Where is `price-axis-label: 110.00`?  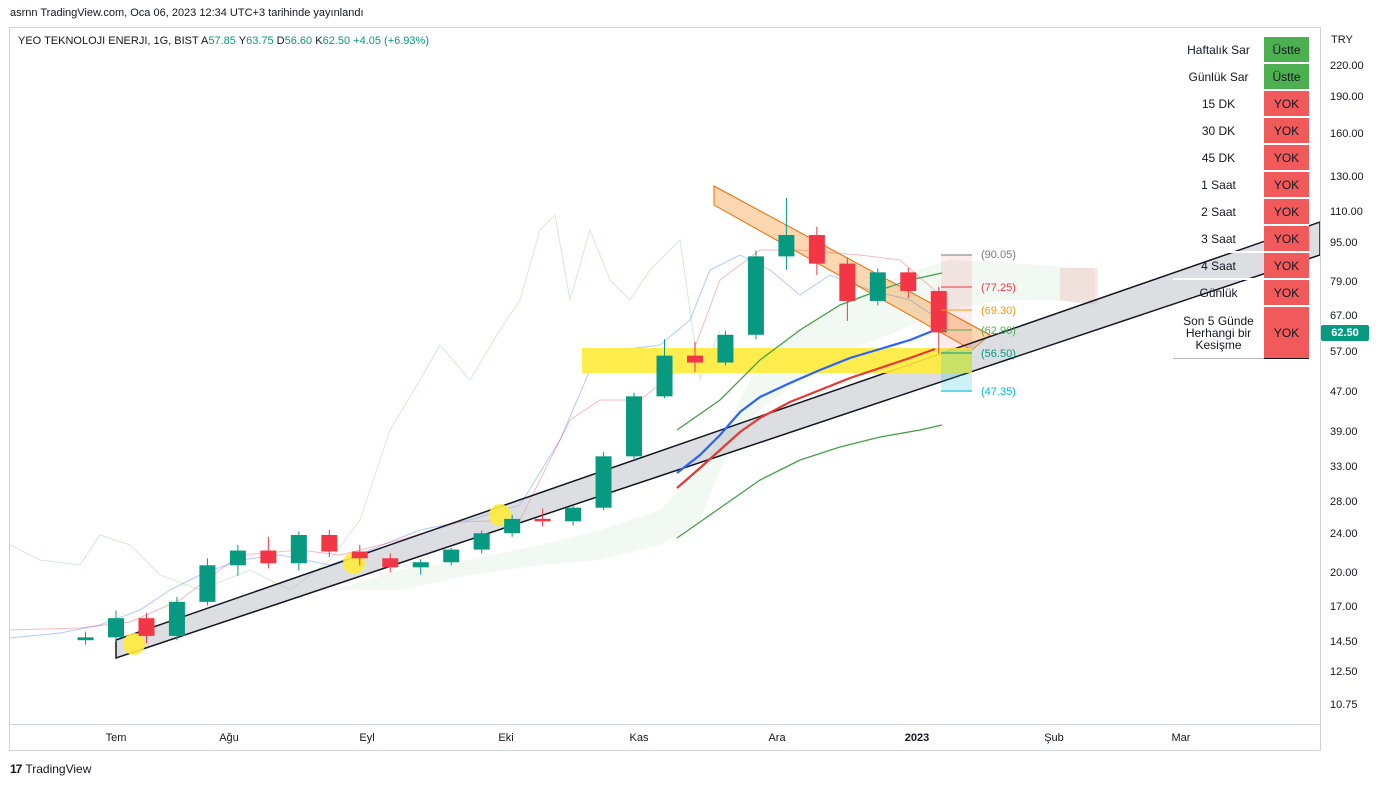 price-axis-label: 110.00 is located at coordinates (1346, 212).